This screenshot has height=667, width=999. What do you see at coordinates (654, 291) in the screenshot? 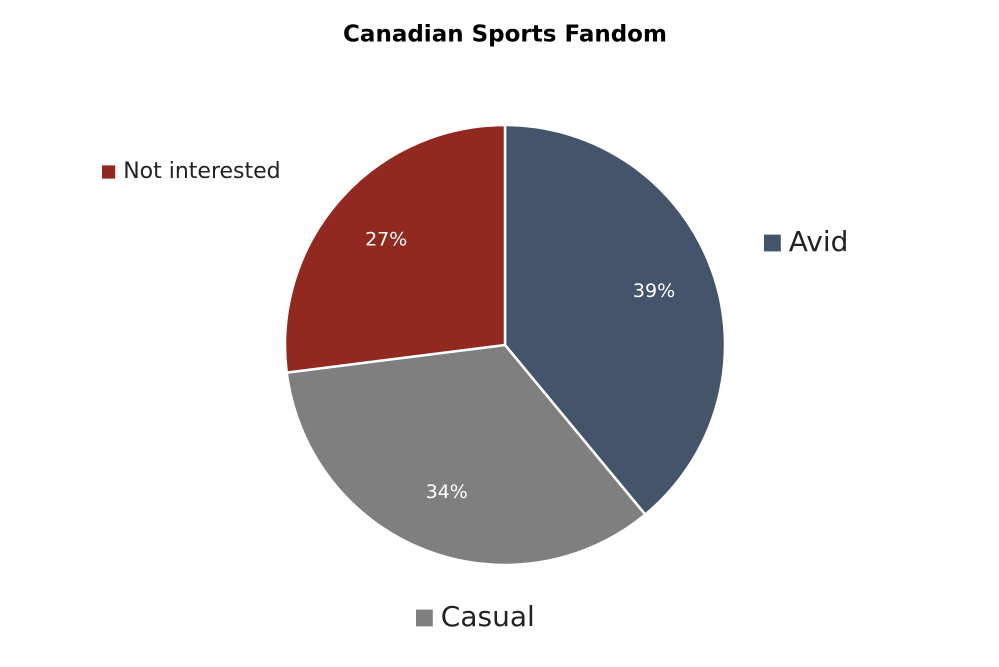
I see `data-label: 39%` at bounding box center [654, 291].